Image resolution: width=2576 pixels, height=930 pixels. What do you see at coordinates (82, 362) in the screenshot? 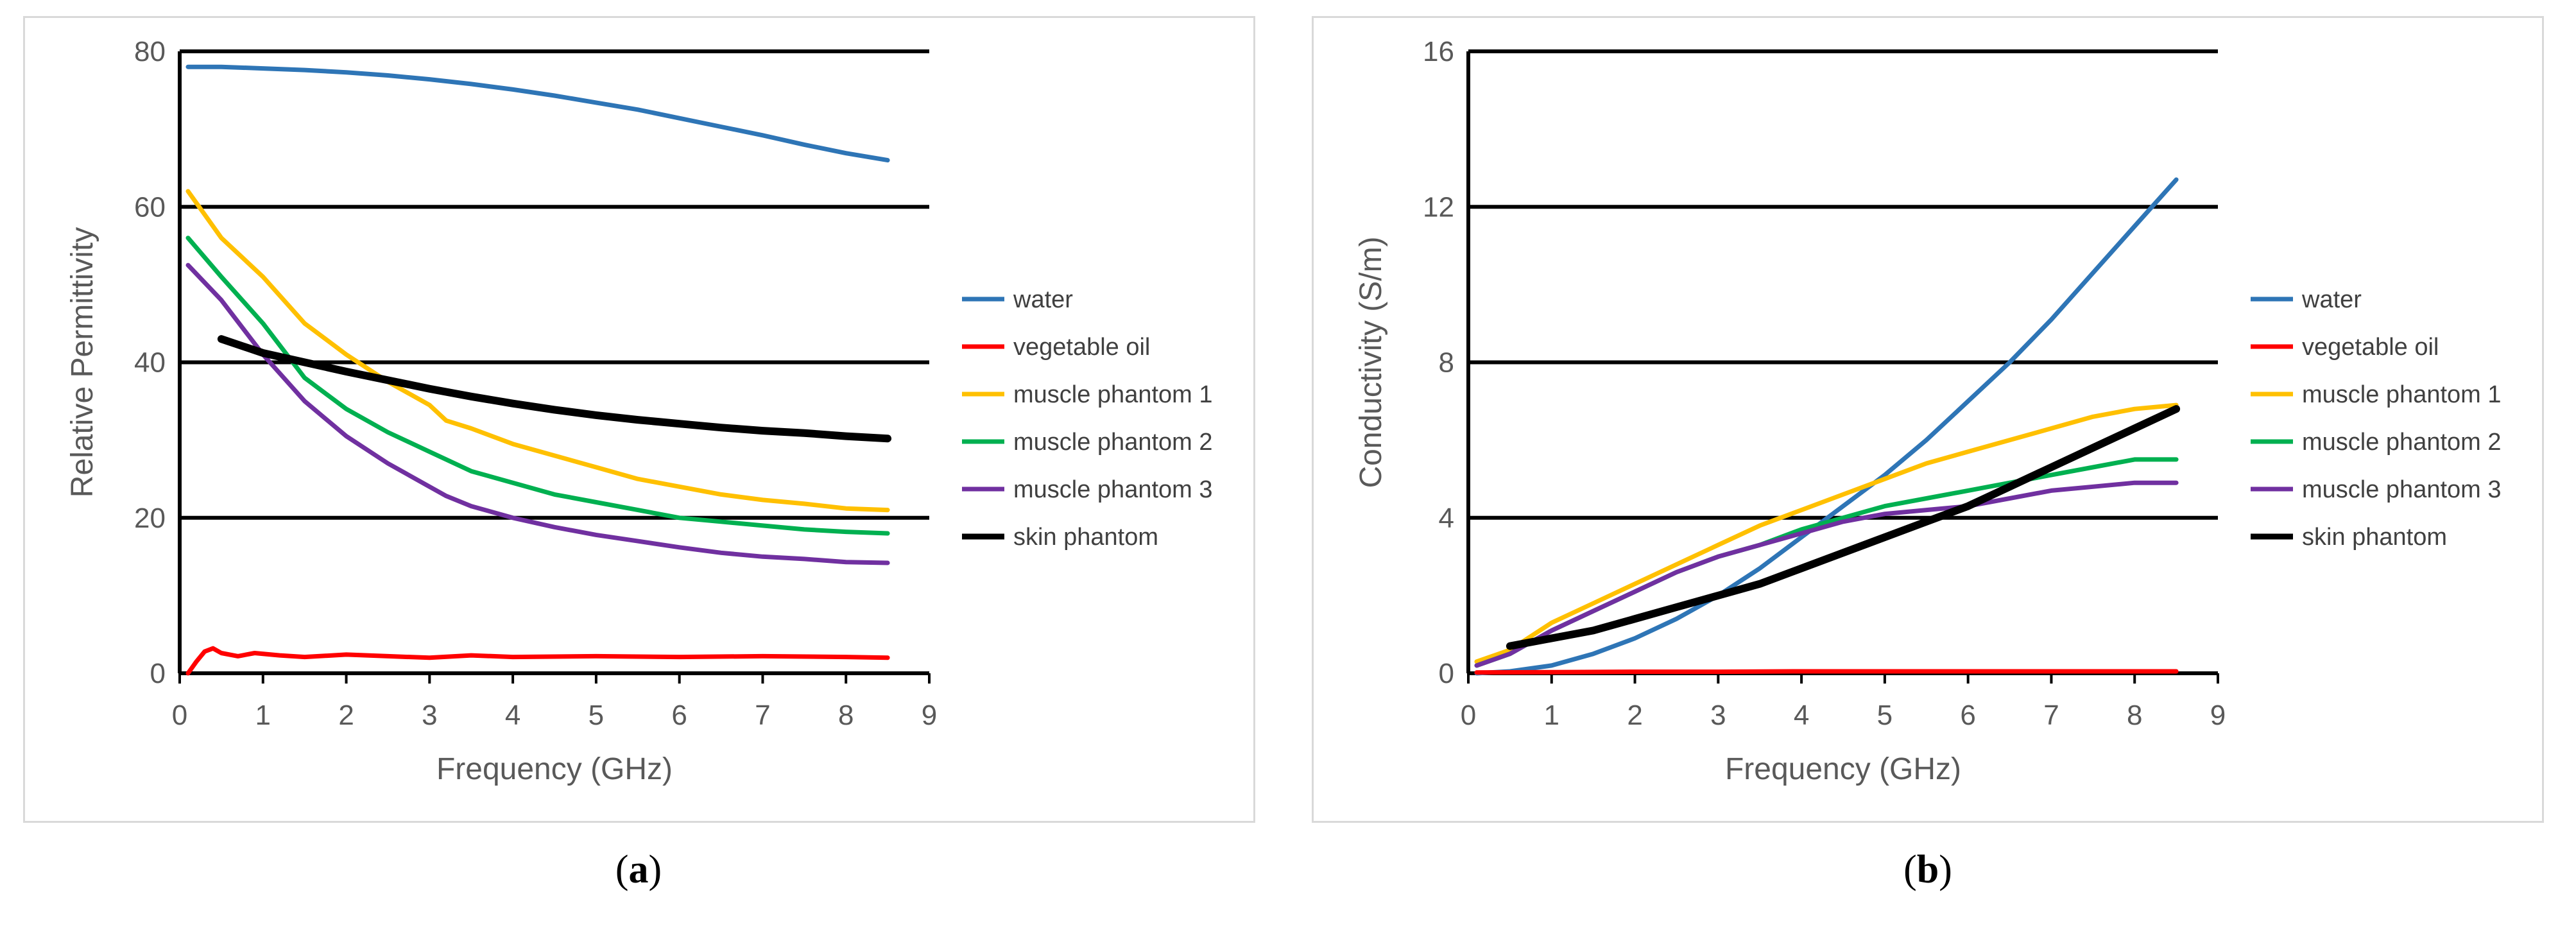
I see `y-axis-title: Relative Permittivity` at bounding box center [82, 362].